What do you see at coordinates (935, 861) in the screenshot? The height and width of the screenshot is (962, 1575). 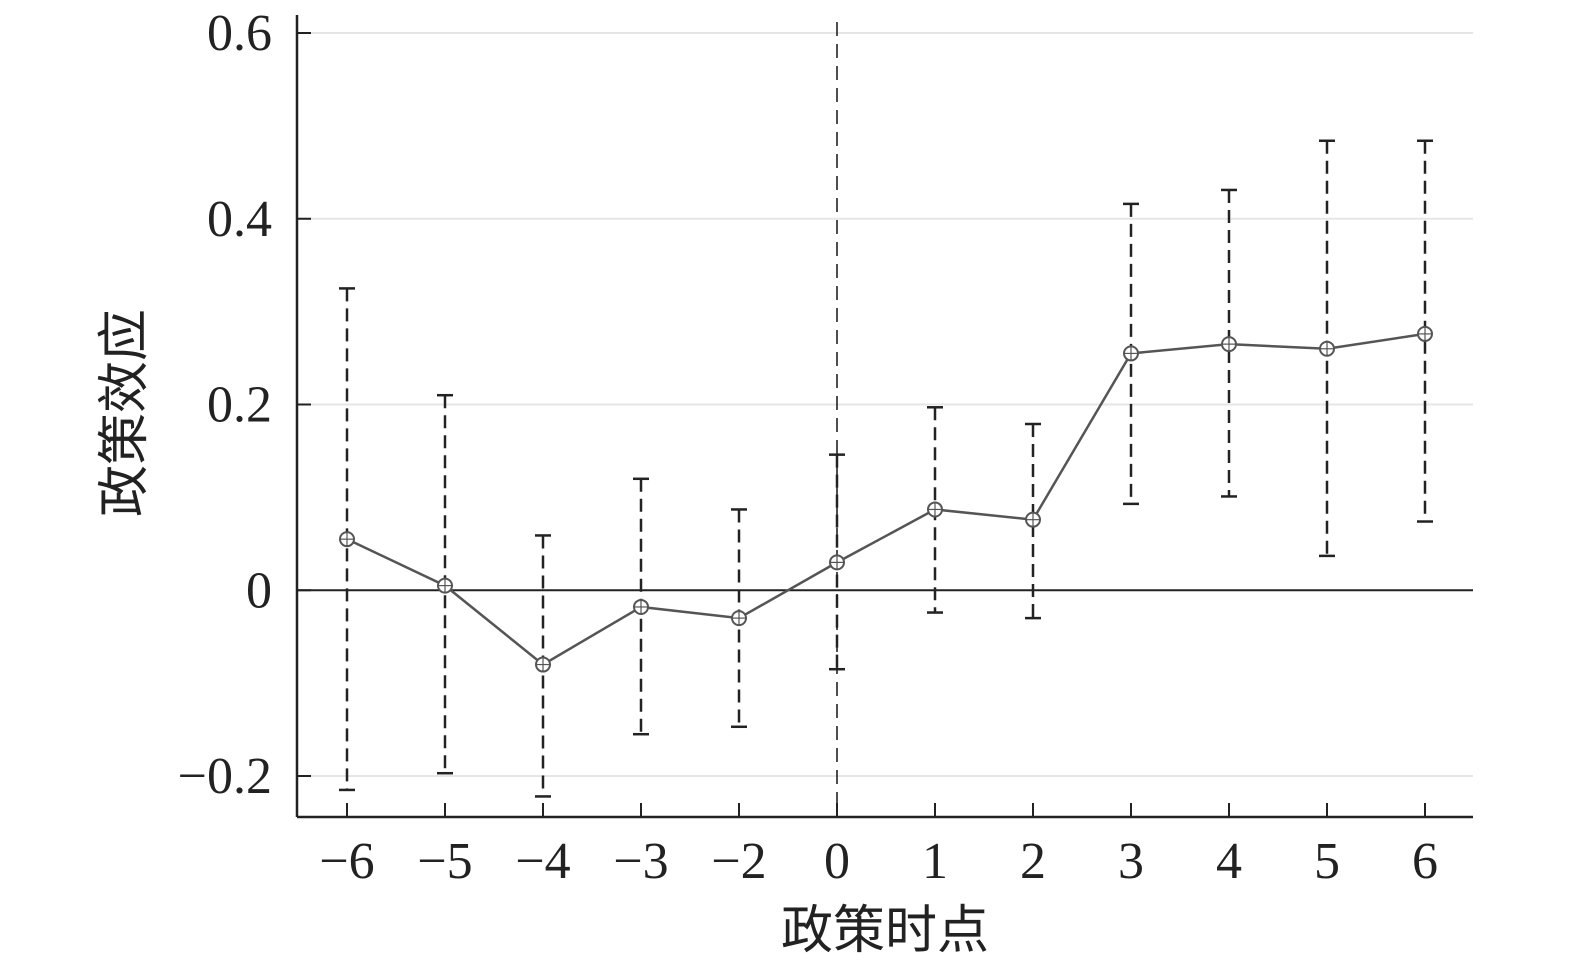 I see `x-tick-label: 1` at bounding box center [935, 861].